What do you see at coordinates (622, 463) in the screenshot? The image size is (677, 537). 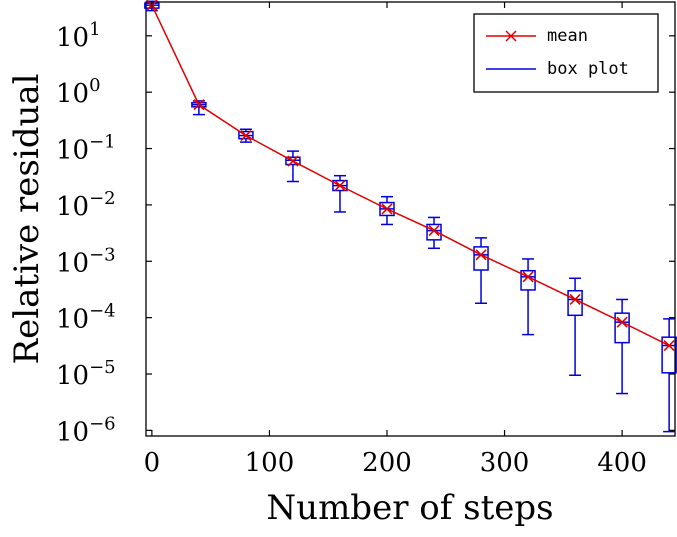 I see `x-tick-label: 400` at bounding box center [622, 463].